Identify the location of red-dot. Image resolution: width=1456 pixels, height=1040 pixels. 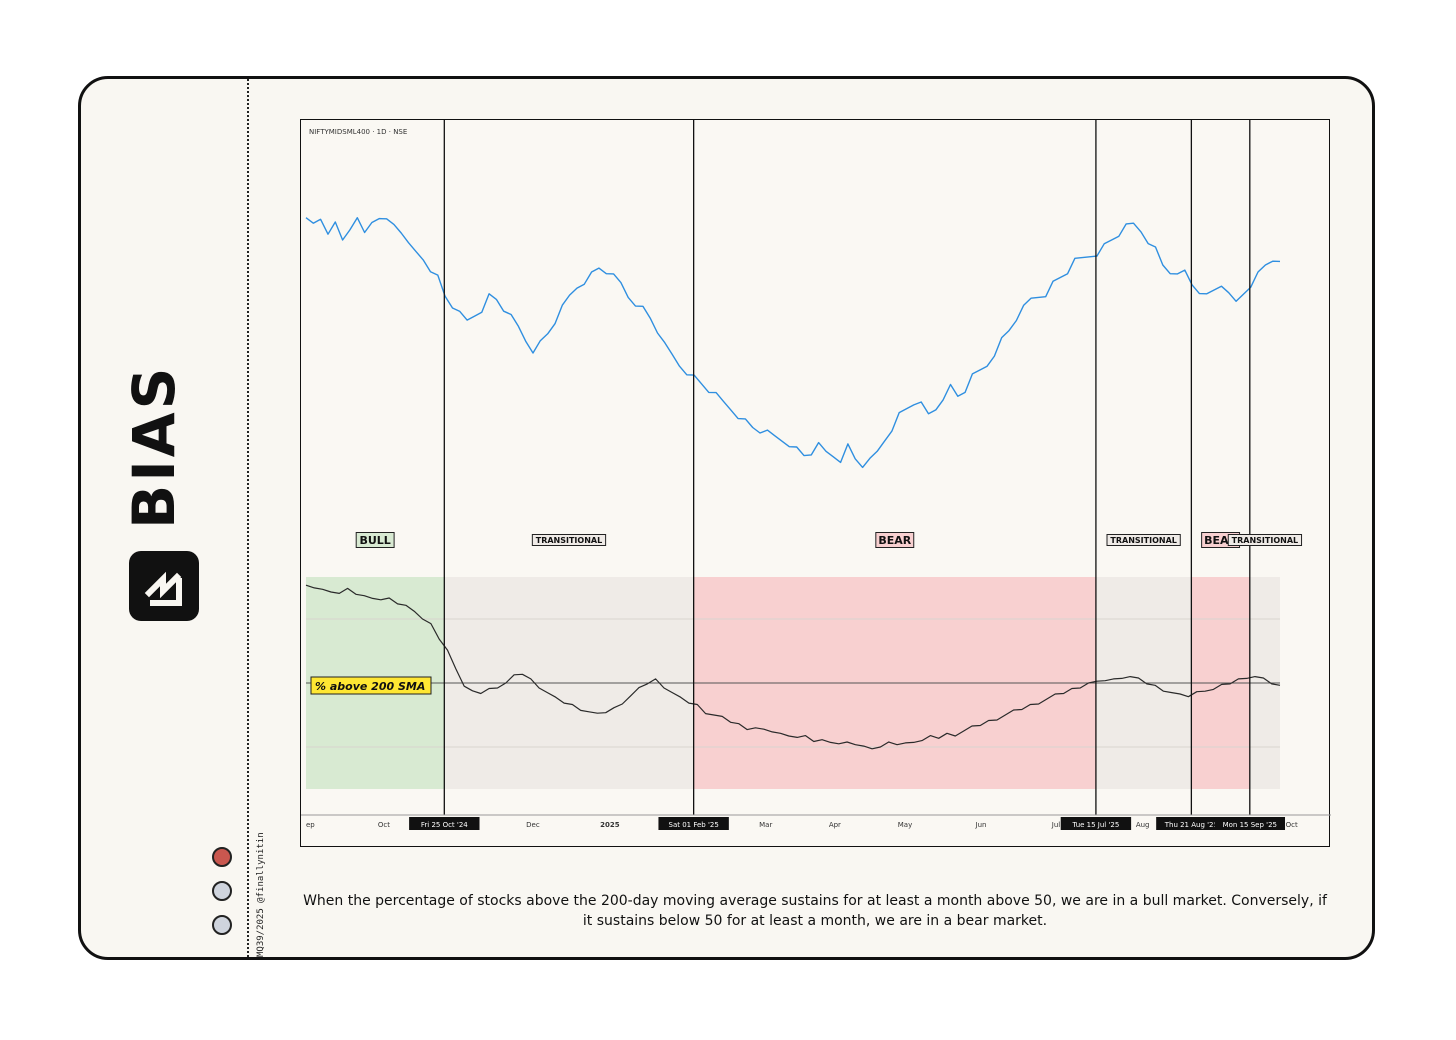
(222, 857).